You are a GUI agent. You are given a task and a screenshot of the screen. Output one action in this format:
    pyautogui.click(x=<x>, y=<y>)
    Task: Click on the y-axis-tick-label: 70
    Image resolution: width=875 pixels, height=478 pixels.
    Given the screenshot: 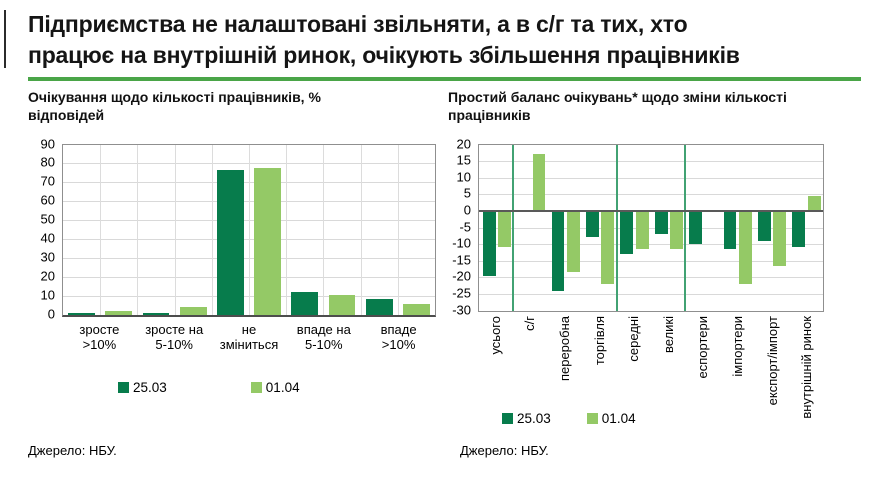 What is the action you would take?
    pyautogui.click(x=47, y=181)
    